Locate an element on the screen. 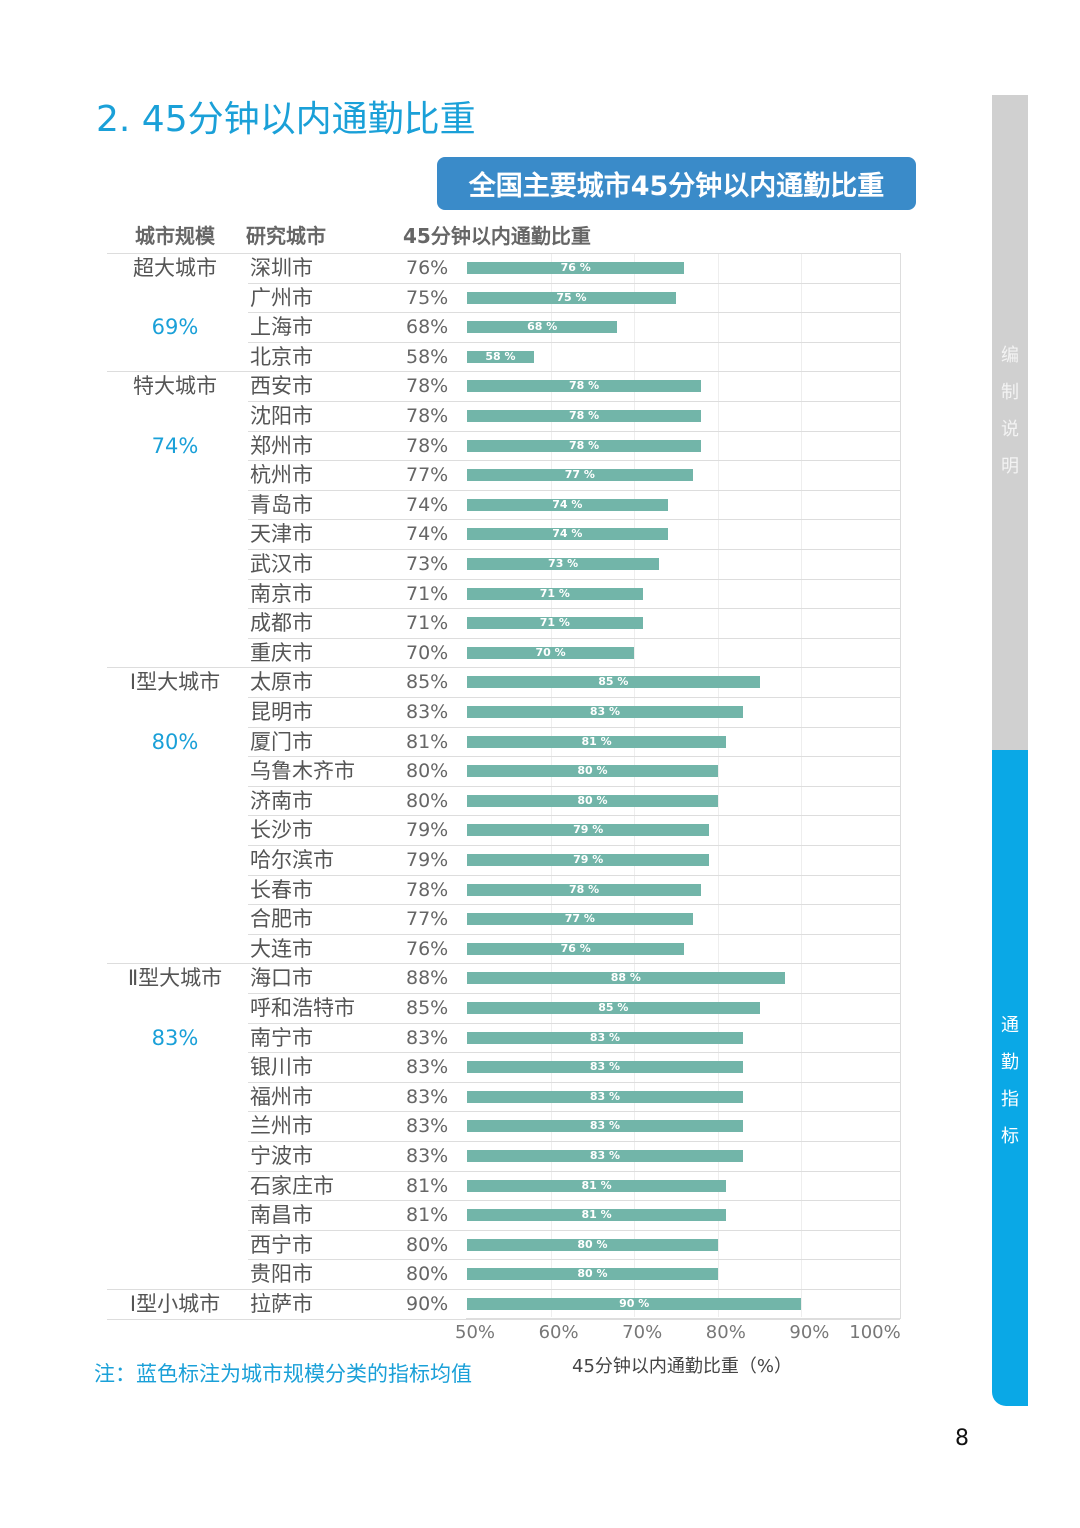  bar: 79 % is located at coordinates (588, 860).